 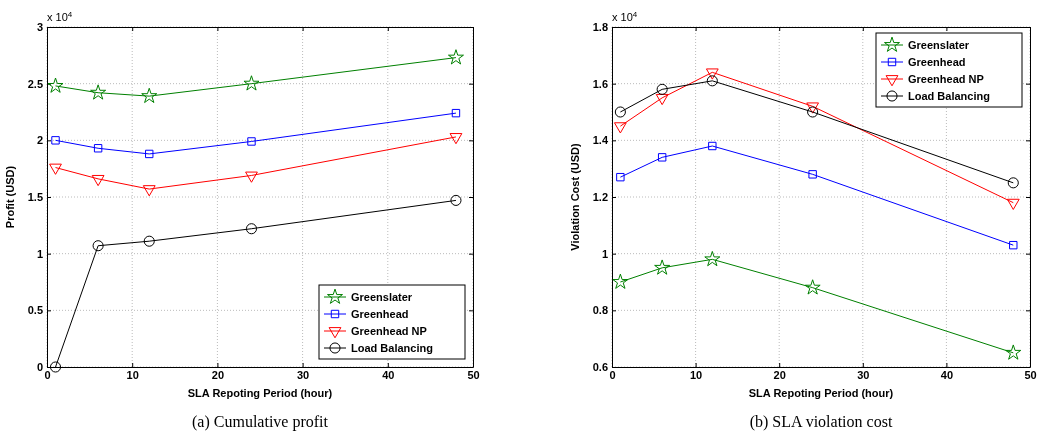 I want to click on text: (b) SLA violation cost, so click(x=821, y=422).